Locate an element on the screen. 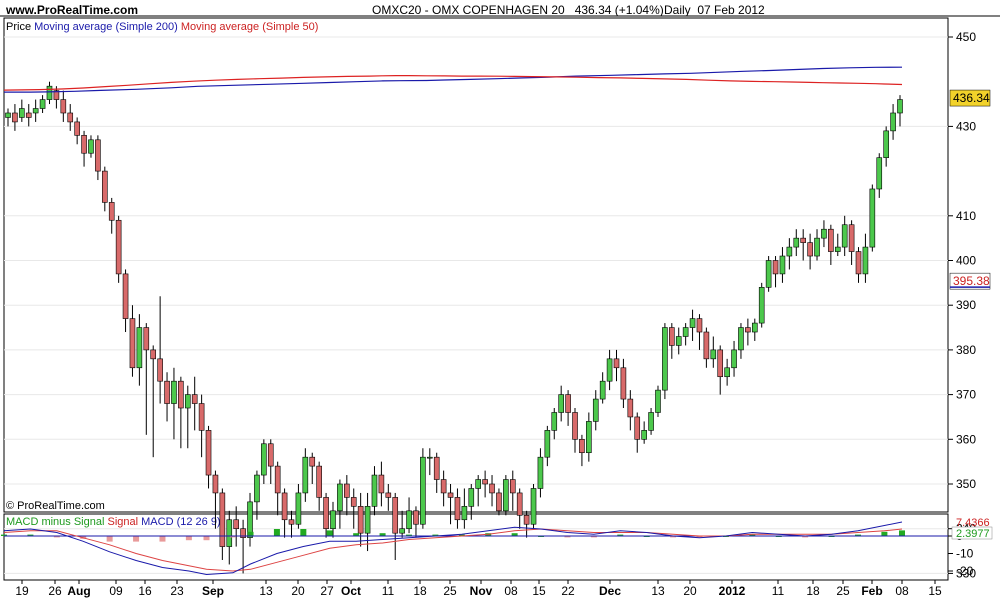 The image size is (1000, 600). y-tick-label: 350 is located at coordinates (966, 484).